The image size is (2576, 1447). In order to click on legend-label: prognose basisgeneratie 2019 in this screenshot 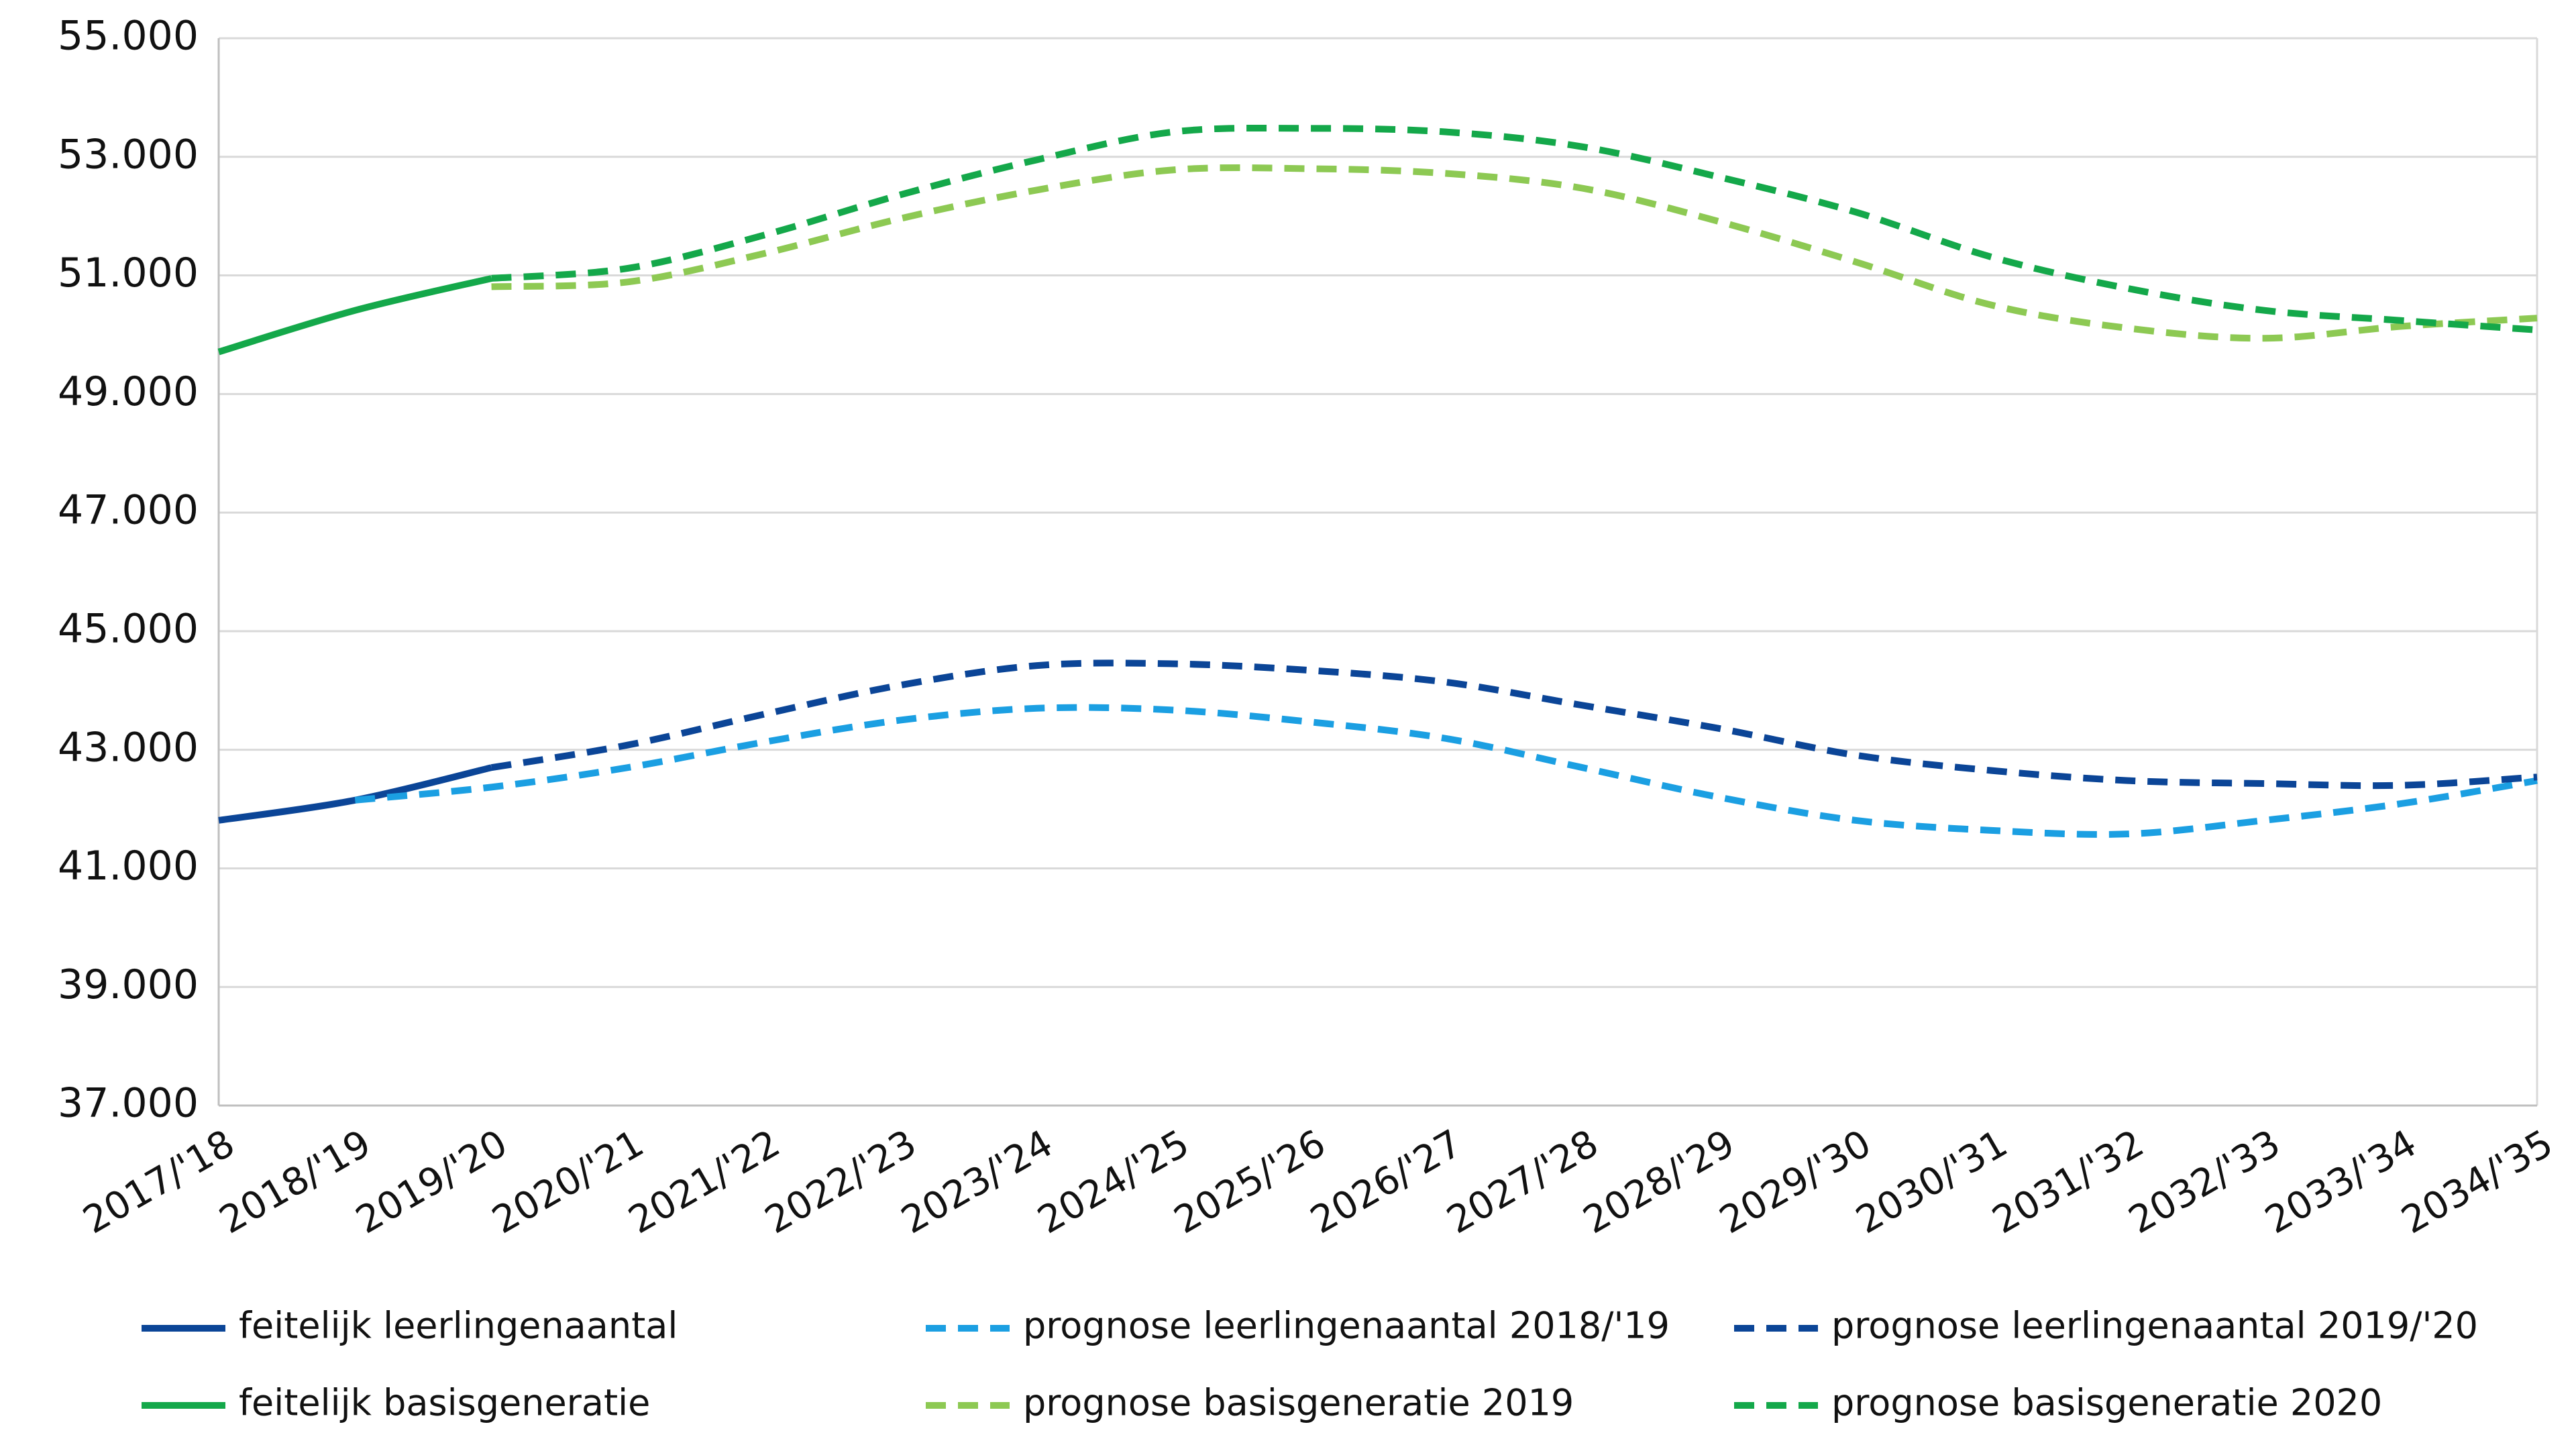, I will do `click(1298, 1403)`.